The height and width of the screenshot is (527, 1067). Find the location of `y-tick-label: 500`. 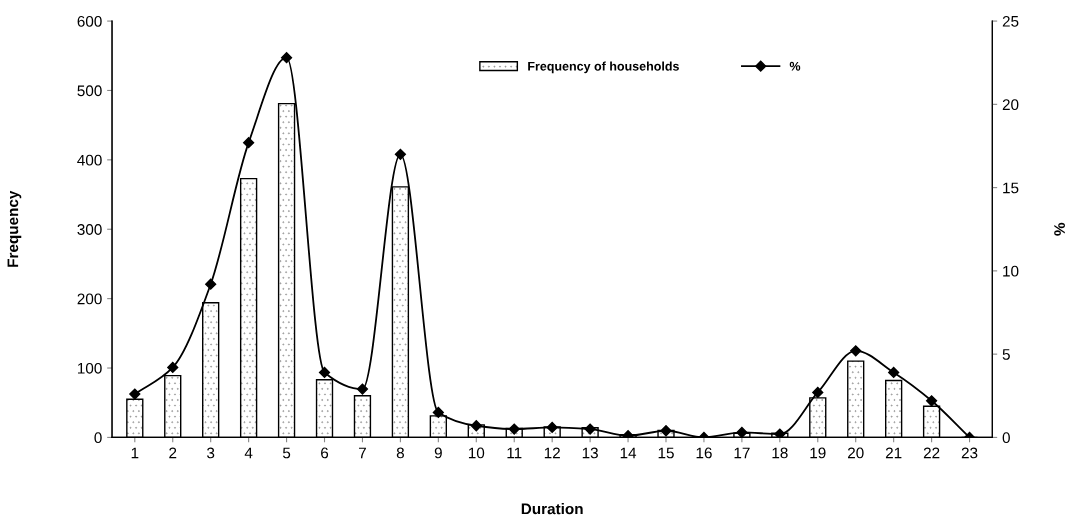

y-tick-label: 500 is located at coordinates (89, 91).